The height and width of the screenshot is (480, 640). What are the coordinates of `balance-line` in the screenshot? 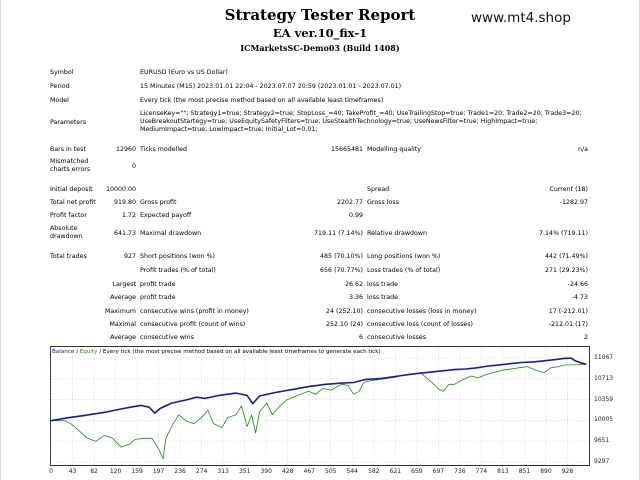 It's located at (318, 389).